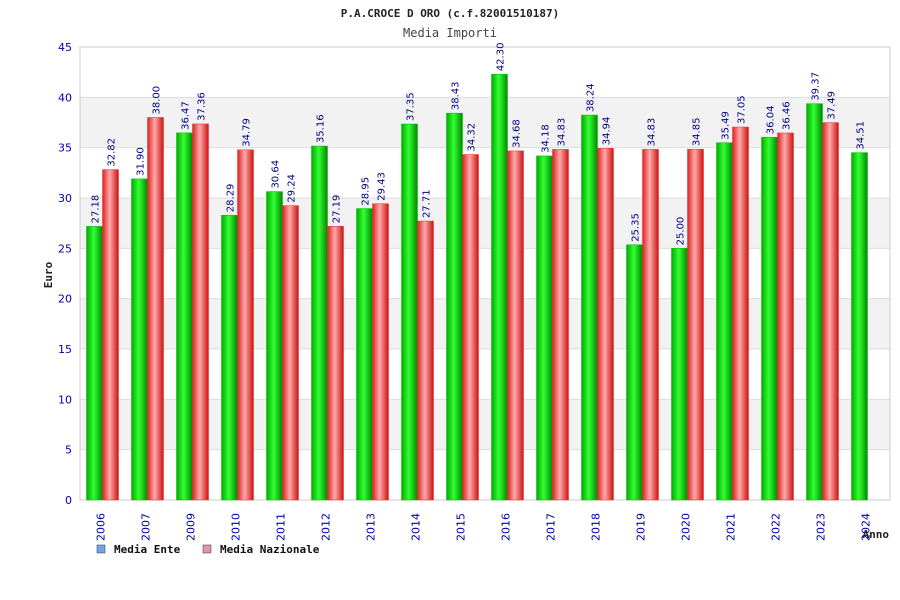  Describe the element at coordinates (551, 527) in the screenshot. I see `x-tick-label: 2017` at that location.